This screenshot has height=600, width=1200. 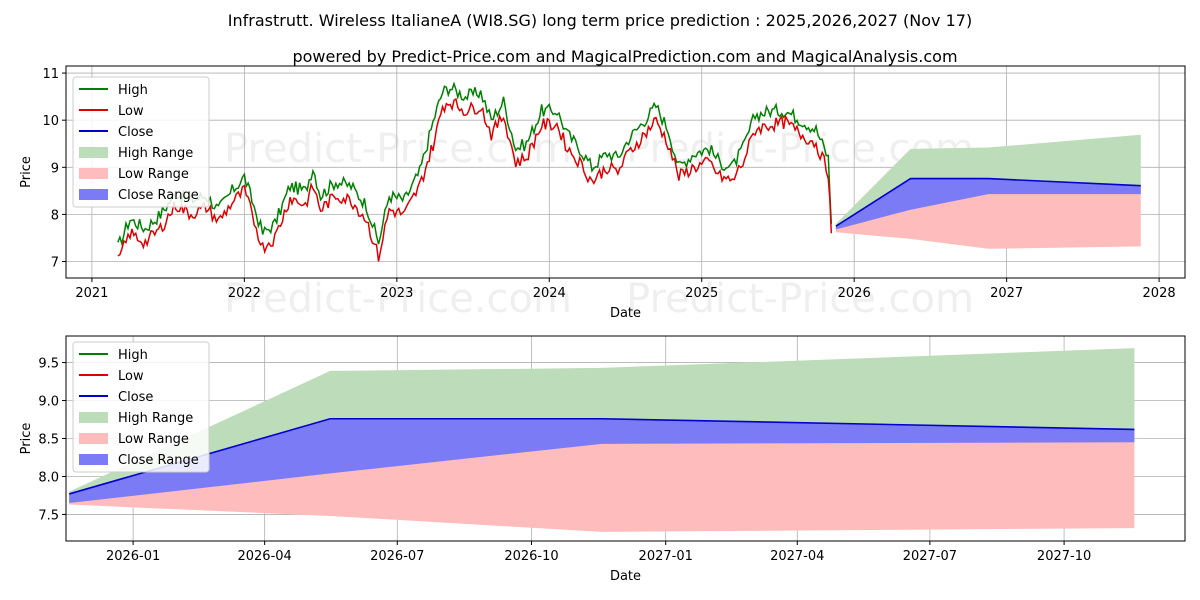 I want to click on x-tick-label: 2026-01, so click(x=133, y=556).